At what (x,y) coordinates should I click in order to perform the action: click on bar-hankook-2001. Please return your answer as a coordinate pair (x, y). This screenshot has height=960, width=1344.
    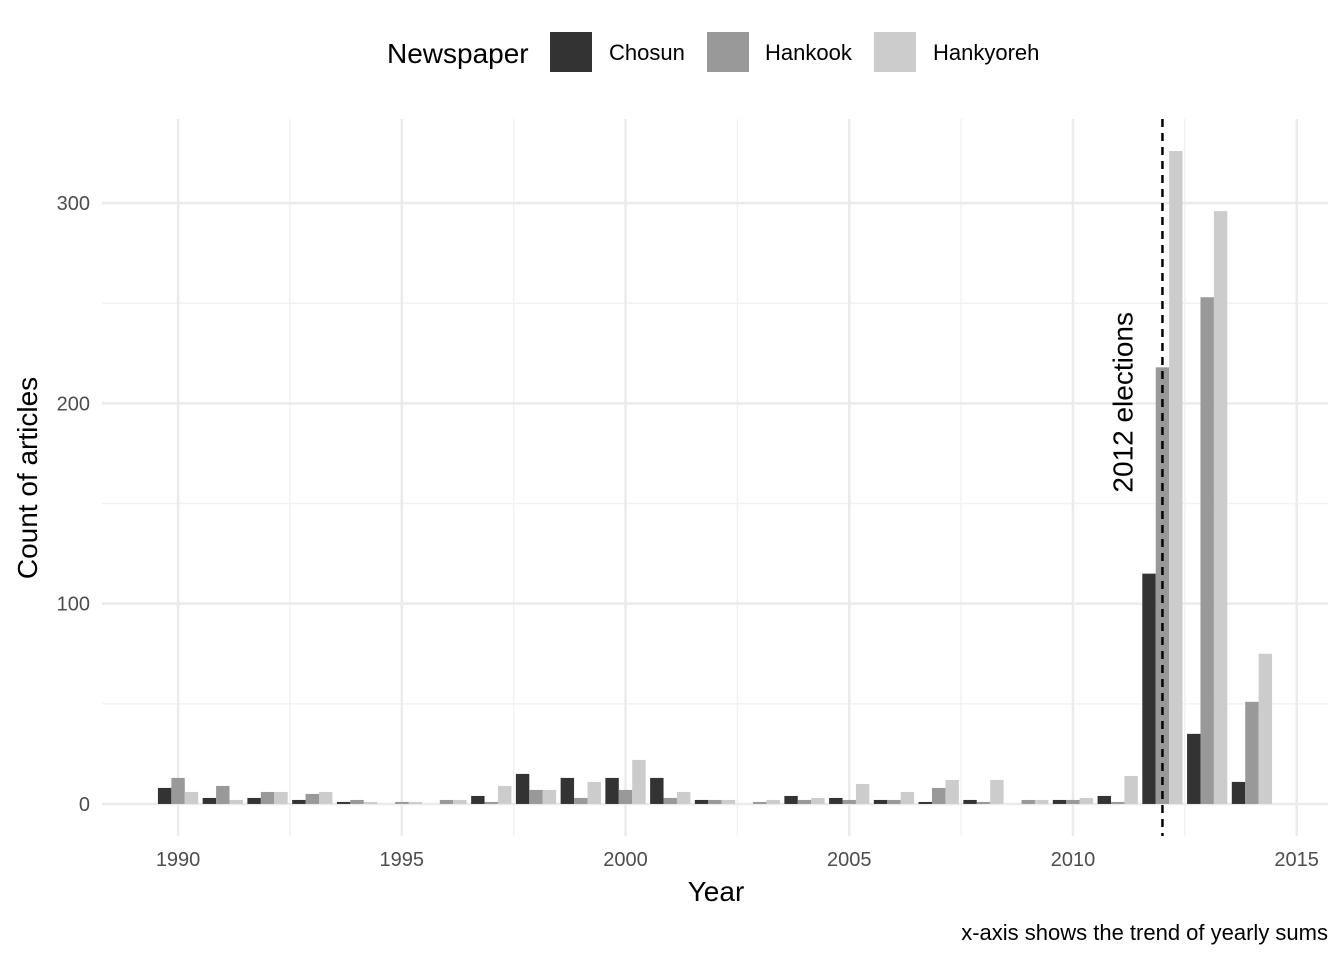
    Looking at the image, I should click on (670, 800).